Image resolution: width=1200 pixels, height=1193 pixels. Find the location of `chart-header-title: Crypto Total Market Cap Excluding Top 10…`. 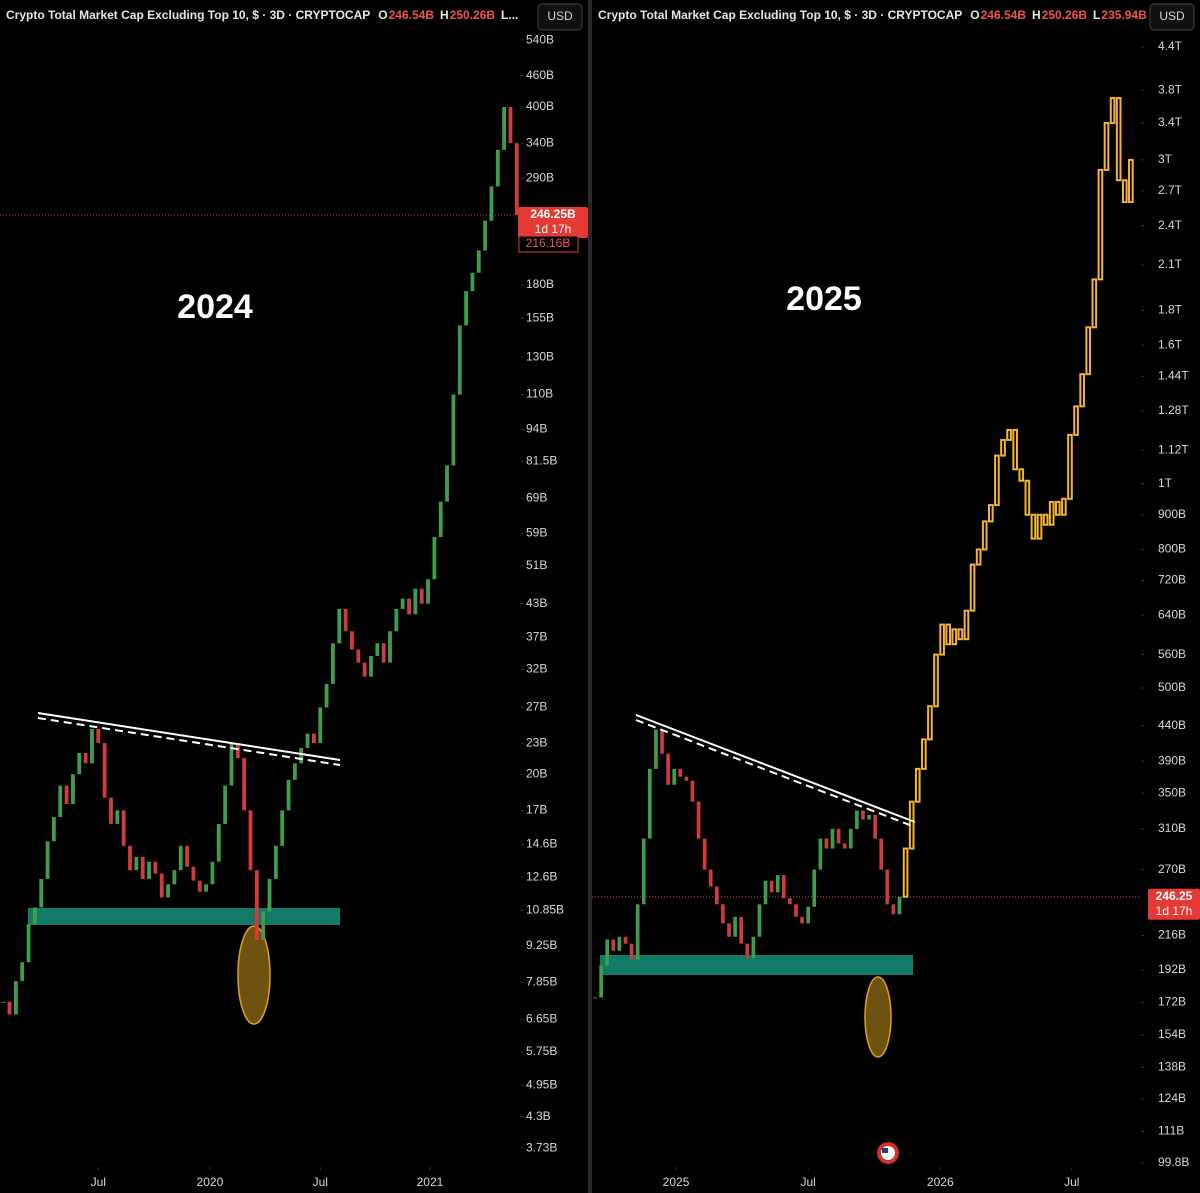

chart-header-title: Crypto Total Market Cap Excluding Top 10… is located at coordinates (188, 15).